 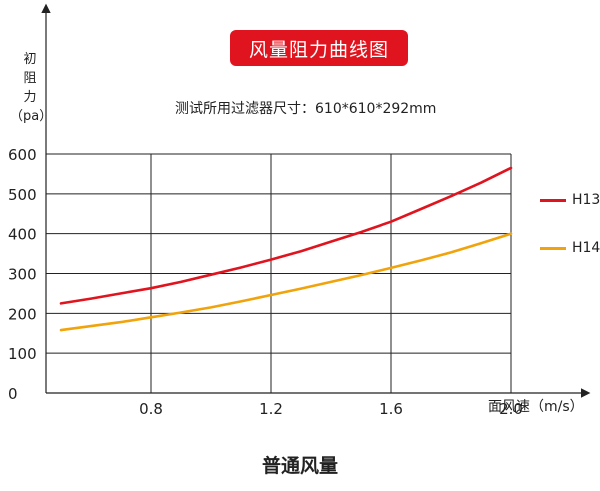 I want to click on legend-label: H13, so click(x=586, y=200).